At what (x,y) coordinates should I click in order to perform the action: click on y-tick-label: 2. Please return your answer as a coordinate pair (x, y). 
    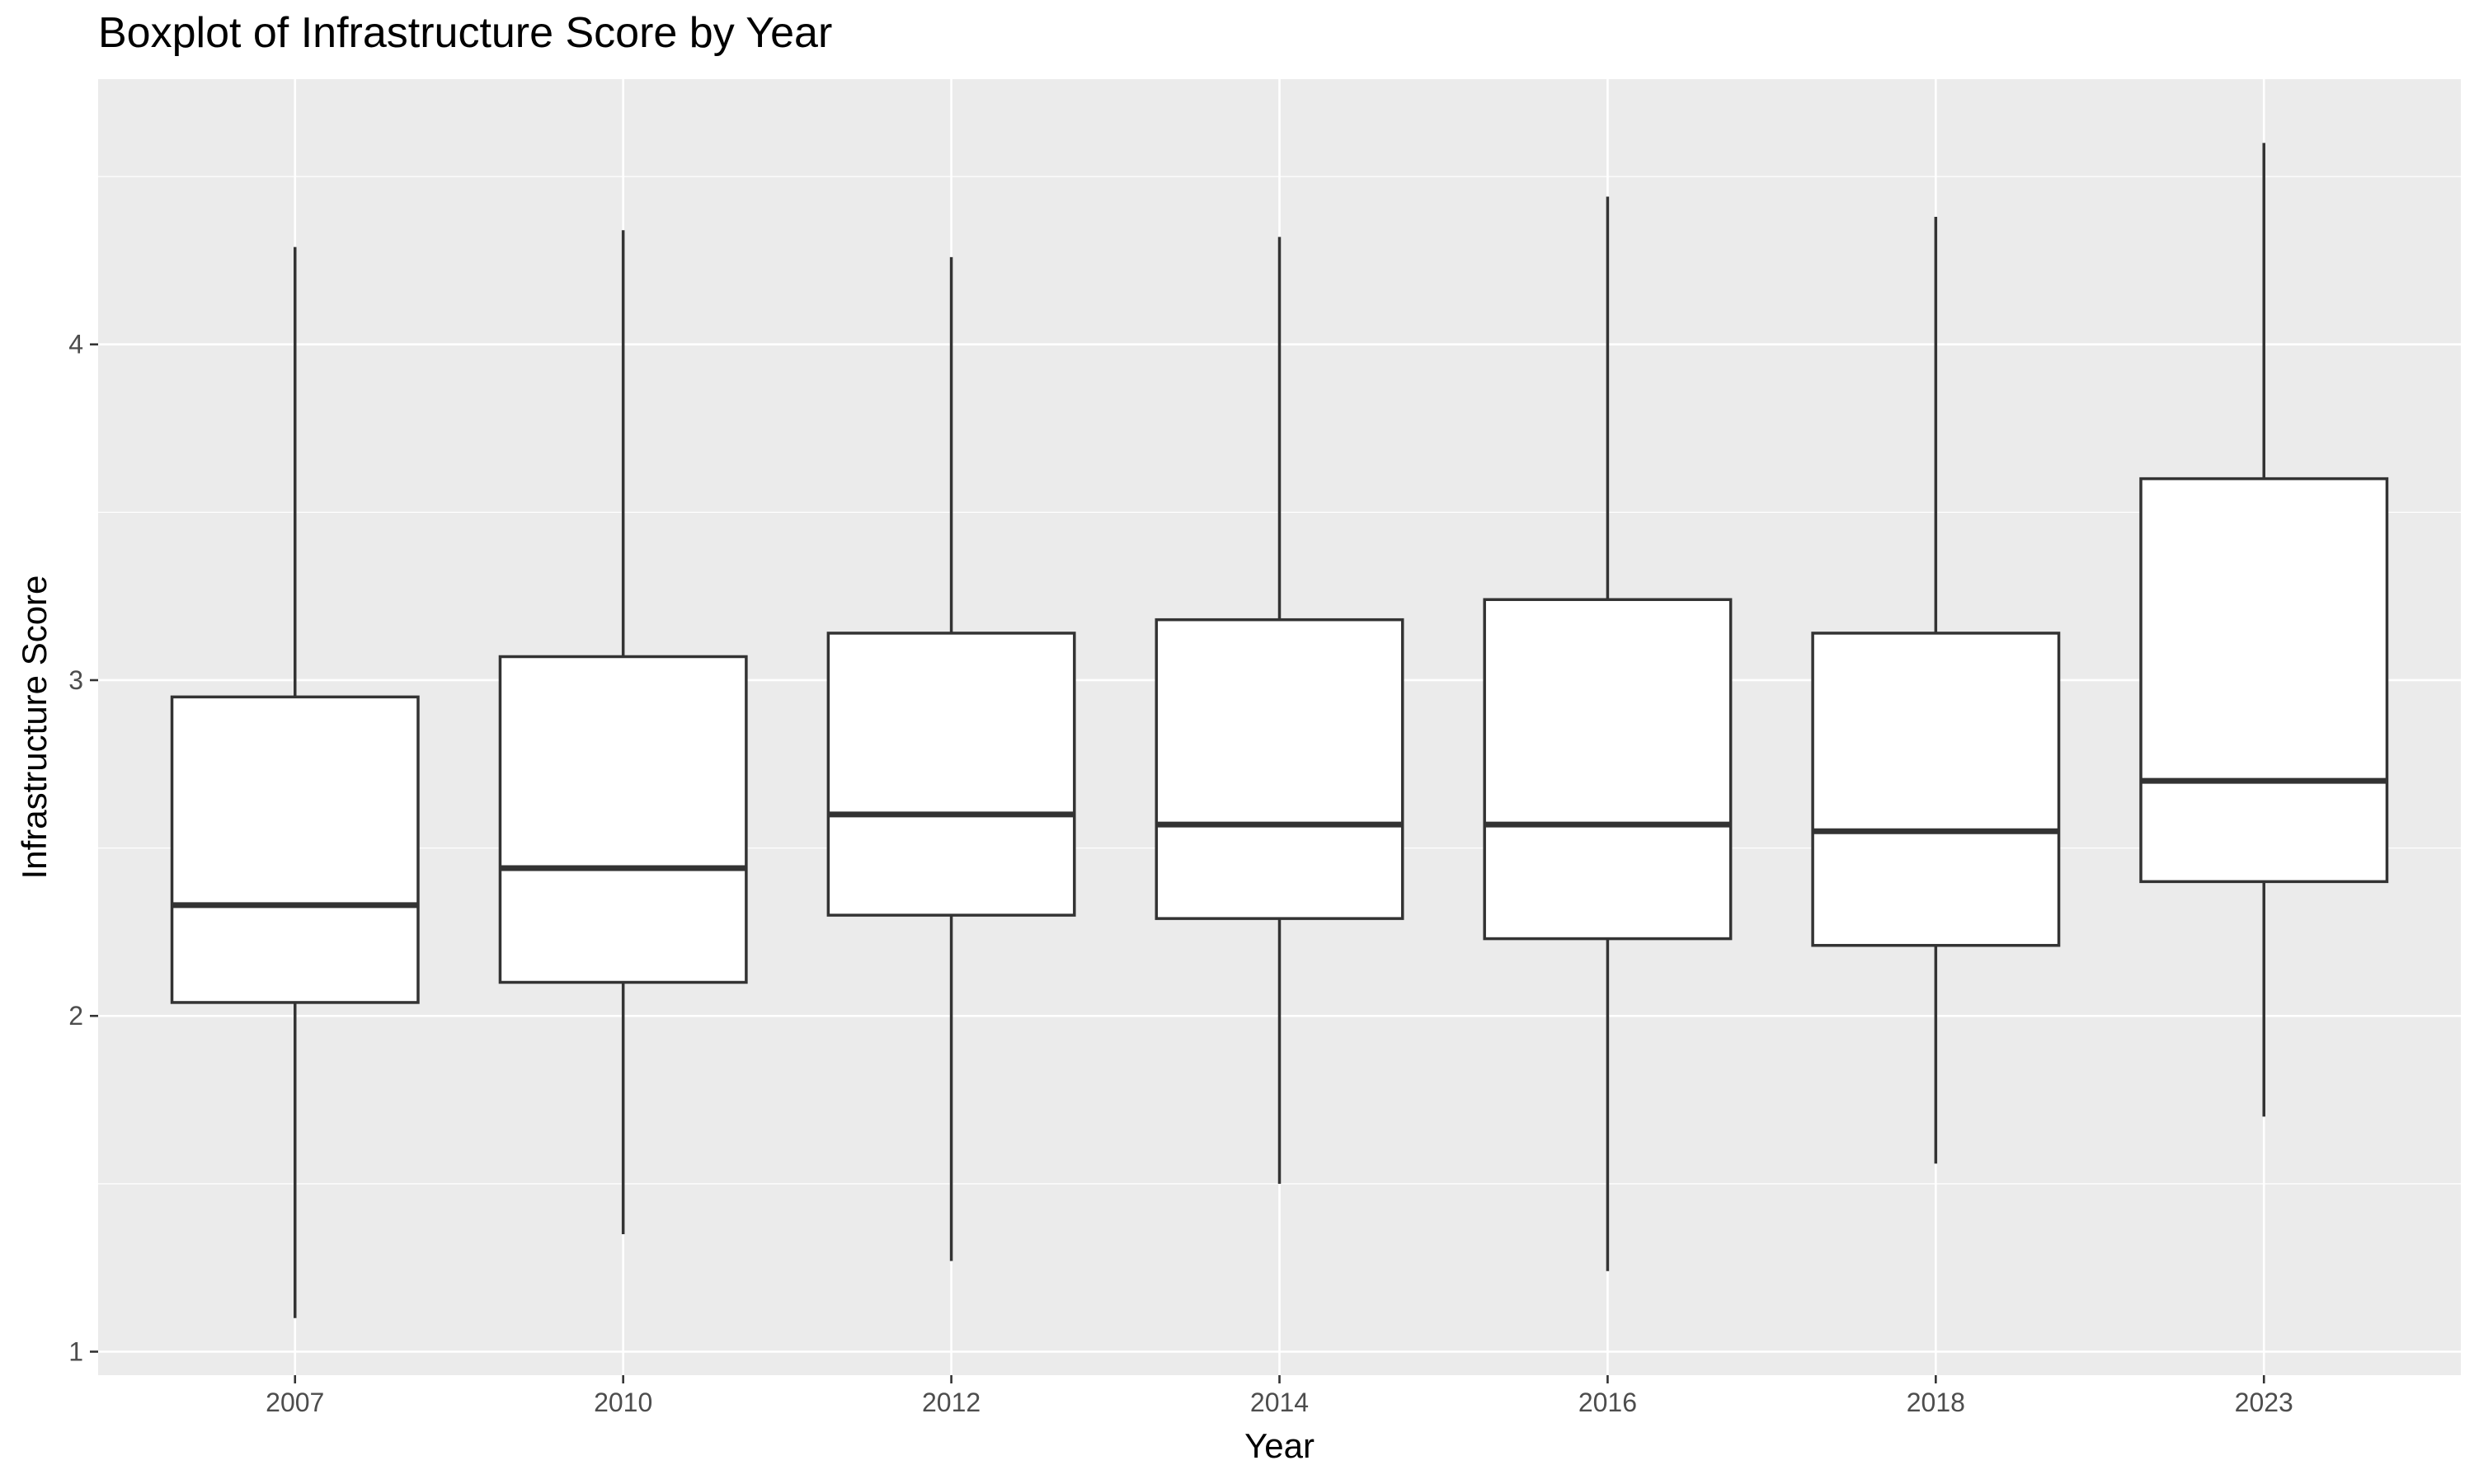
    Looking at the image, I should click on (75, 1016).